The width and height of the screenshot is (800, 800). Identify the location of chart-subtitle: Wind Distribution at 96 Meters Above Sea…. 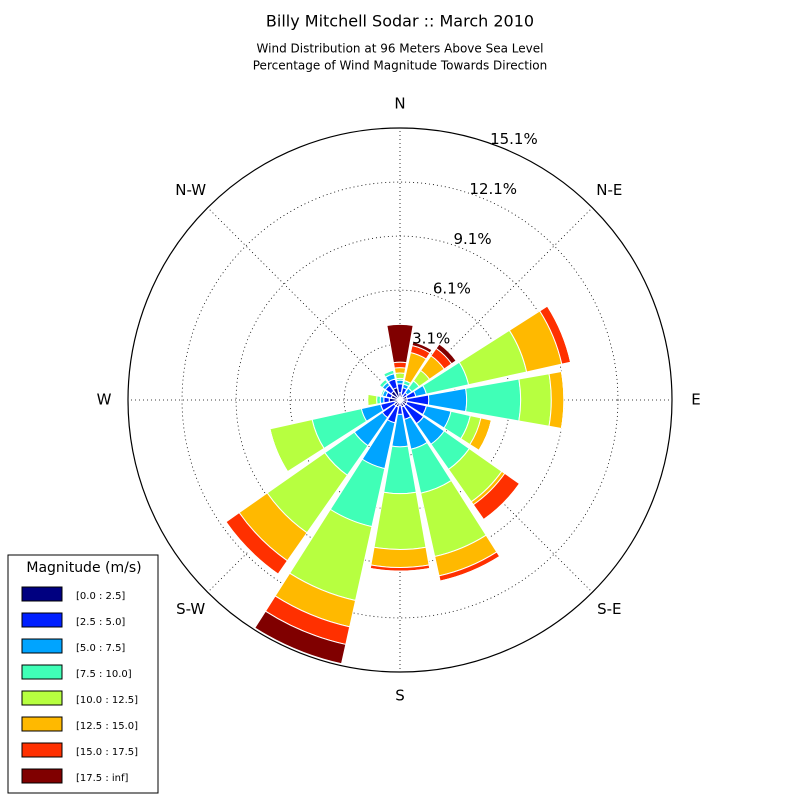
(400, 49).